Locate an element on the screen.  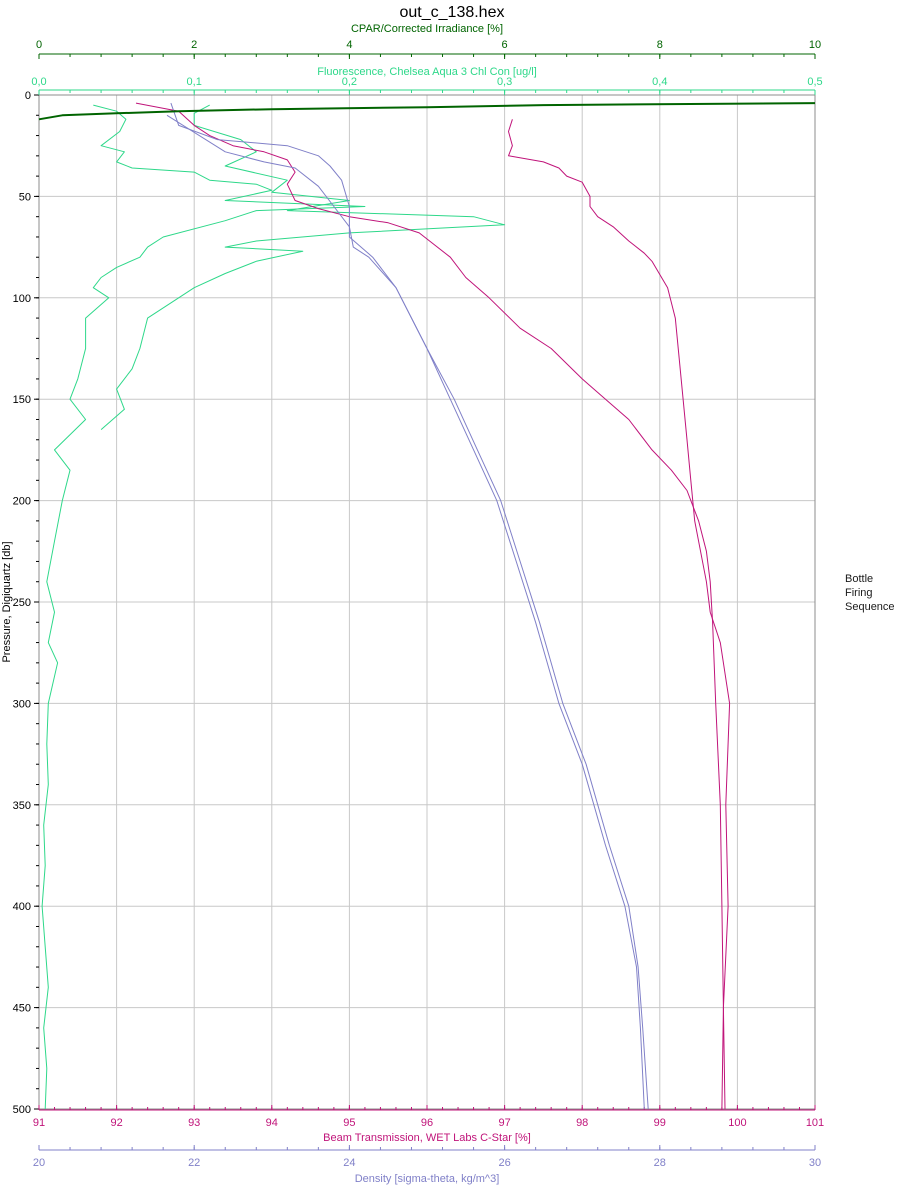
beam-tick-label: 97 is located at coordinates (504, 1123).